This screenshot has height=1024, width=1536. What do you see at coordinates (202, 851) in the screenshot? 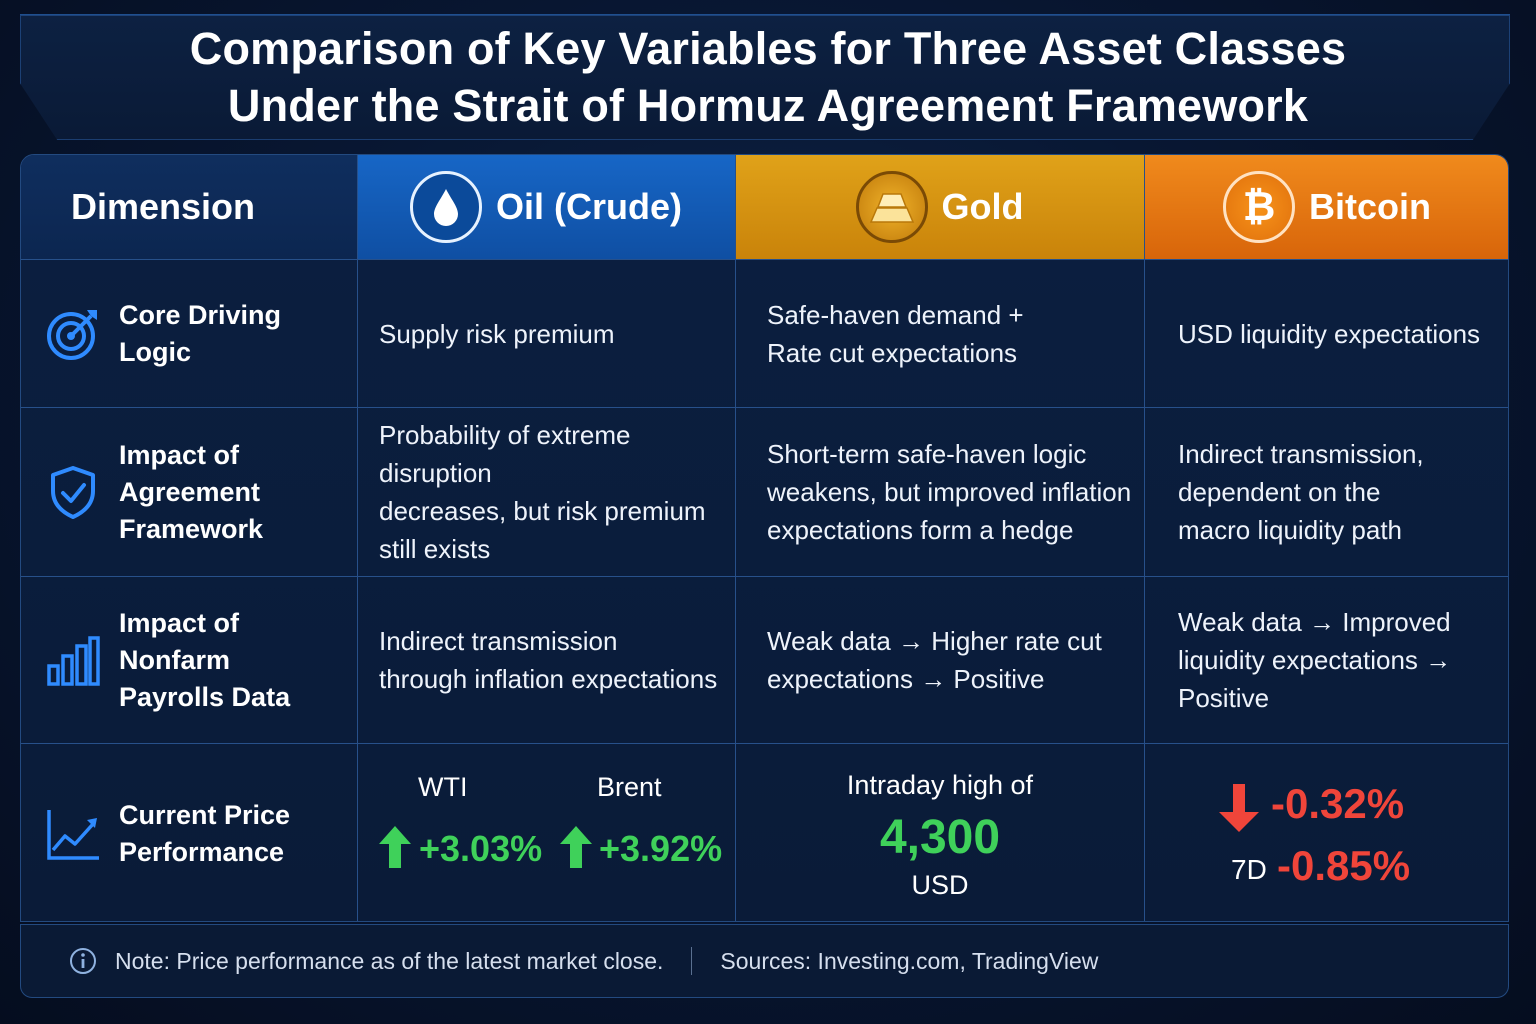
I see `dimension-label-line: Performance` at bounding box center [202, 851].